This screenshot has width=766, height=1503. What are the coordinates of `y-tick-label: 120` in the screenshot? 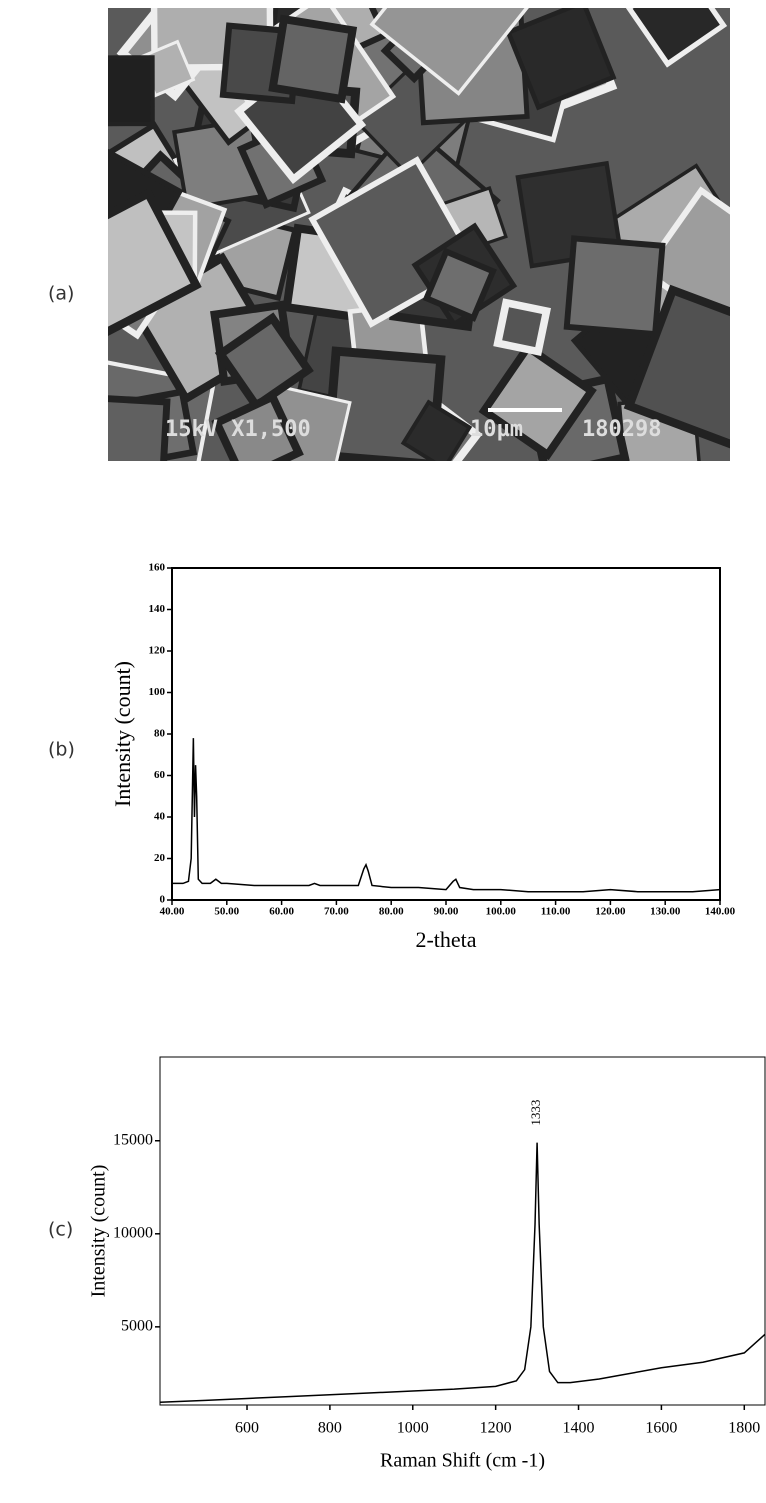 It's located at (157, 651).